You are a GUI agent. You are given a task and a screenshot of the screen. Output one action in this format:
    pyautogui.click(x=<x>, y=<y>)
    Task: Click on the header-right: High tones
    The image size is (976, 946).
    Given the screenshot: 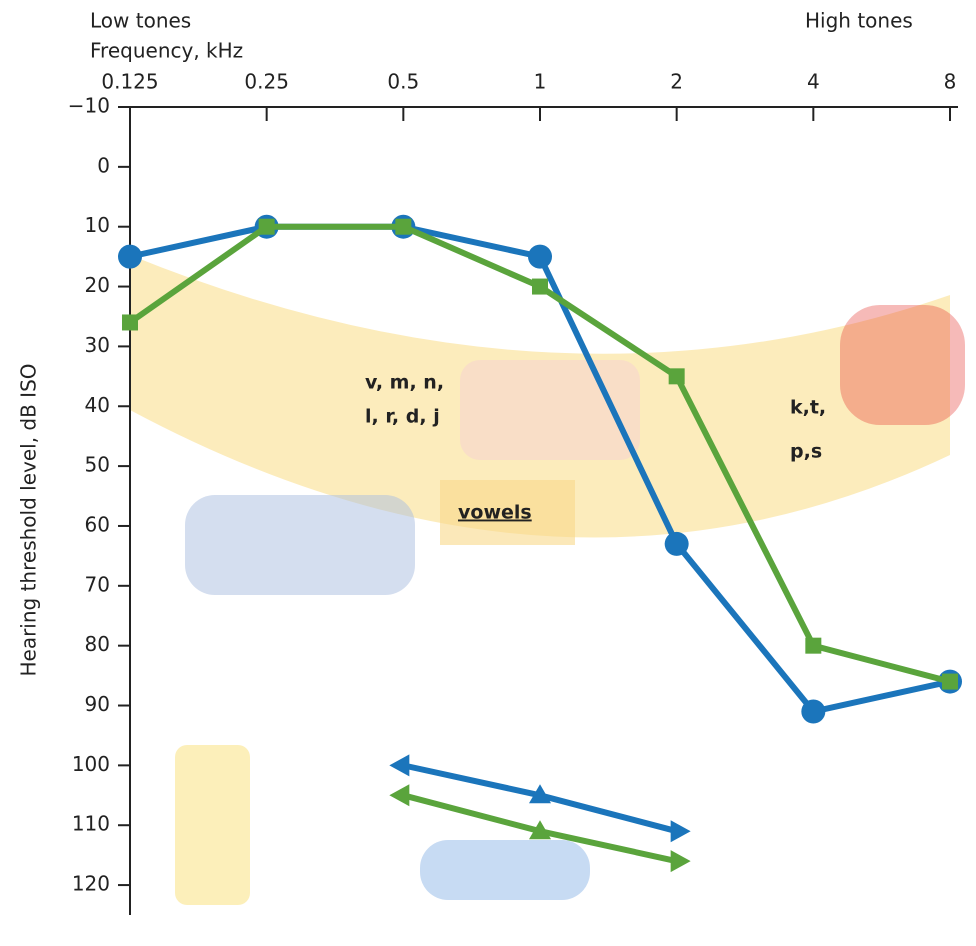 What is the action you would take?
    pyautogui.click(x=859, y=21)
    